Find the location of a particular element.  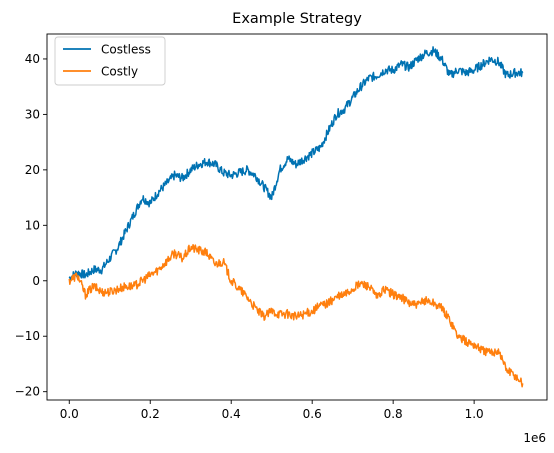

y-axis: −20 −10 0 10 20 30 40 is located at coordinates (31, 225).